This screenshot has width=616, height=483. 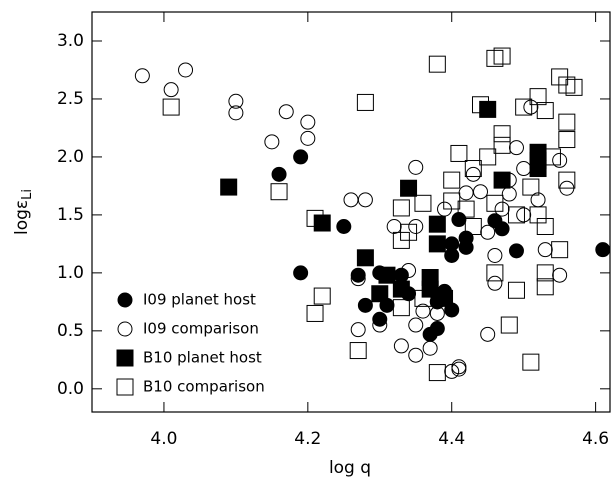 What do you see at coordinates (70, 273) in the screenshot?
I see `y-tick-label: 1.0` at bounding box center [70, 273].